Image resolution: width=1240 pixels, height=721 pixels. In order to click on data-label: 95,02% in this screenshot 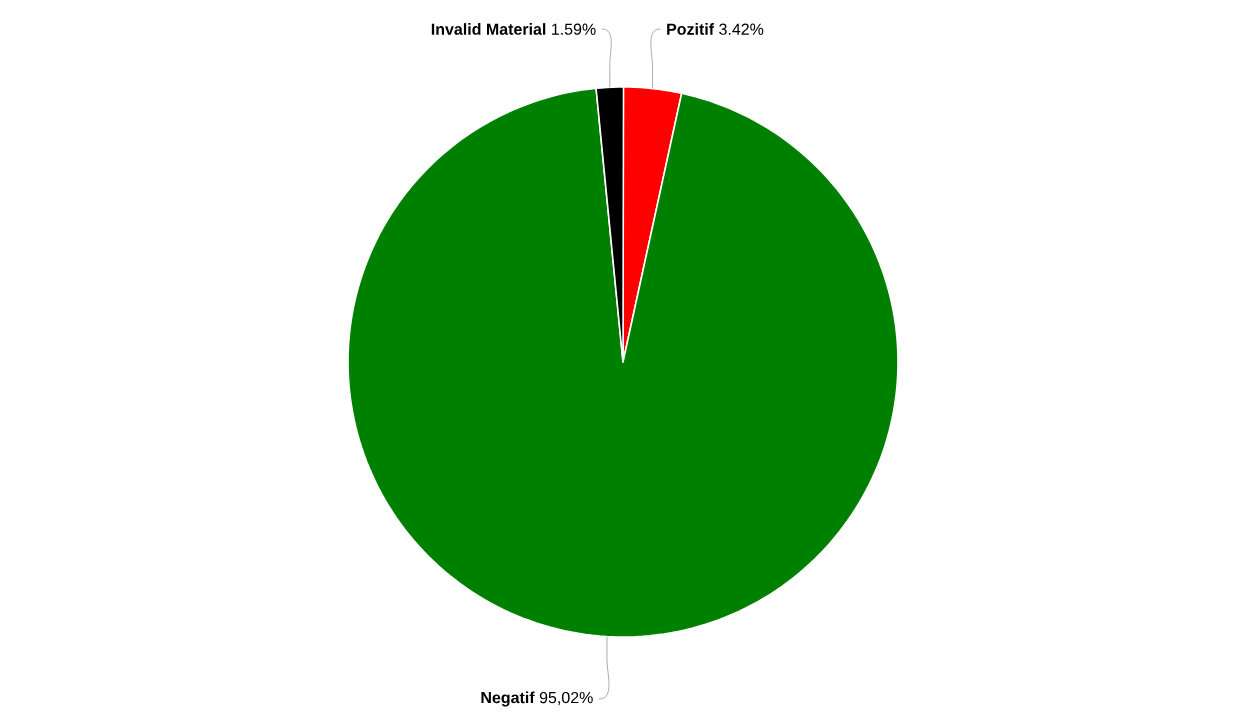, I will do `click(566, 698)`.